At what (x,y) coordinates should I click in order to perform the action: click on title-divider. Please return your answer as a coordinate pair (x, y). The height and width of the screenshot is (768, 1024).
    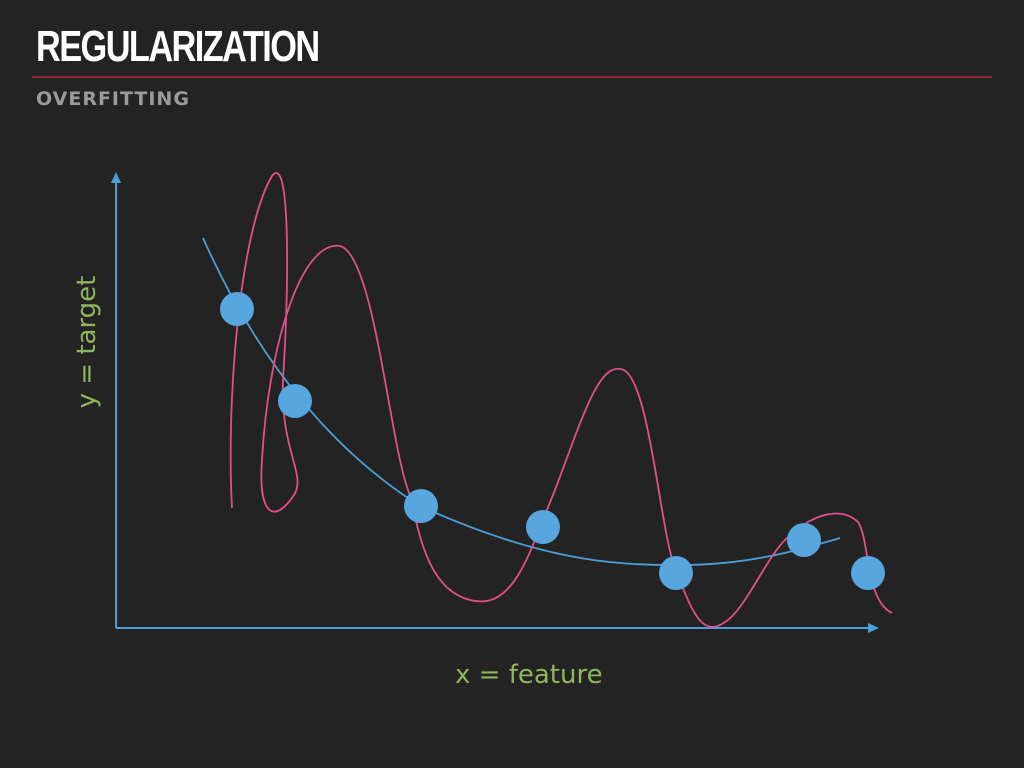
    Looking at the image, I should click on (512, 77).